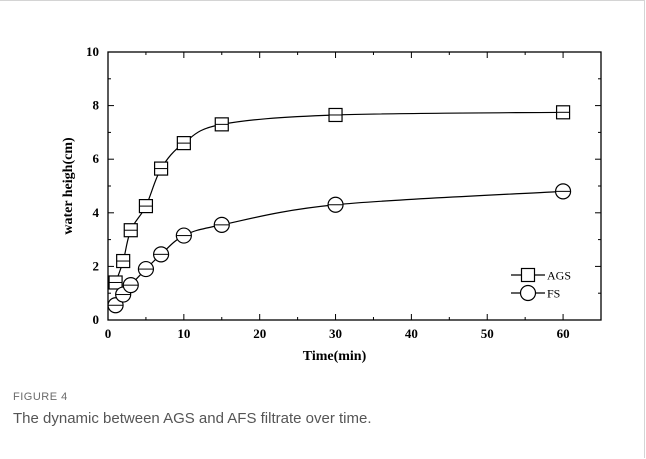  What do you see at coordinates (553, 294) in the screenshot?
I see `legend-label: FS` at bounding box center [553, 294].